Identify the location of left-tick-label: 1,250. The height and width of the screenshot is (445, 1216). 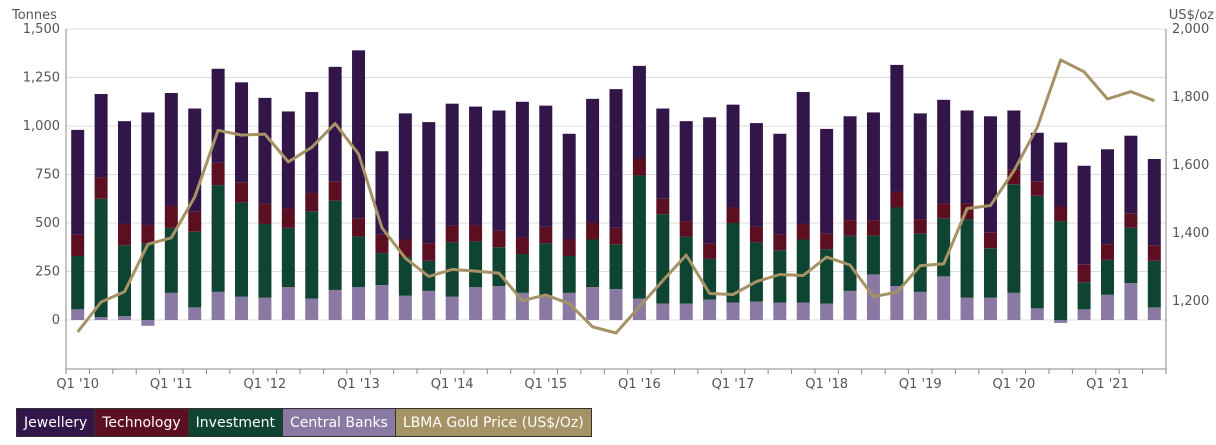
(41, 78).